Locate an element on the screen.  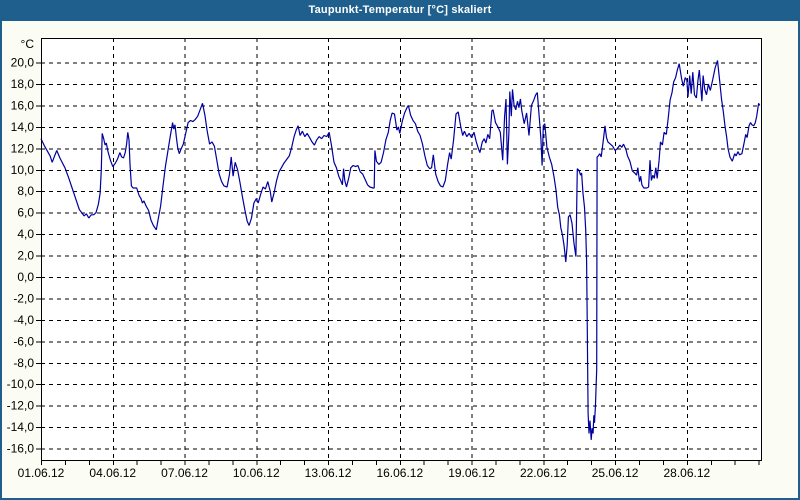
y-axis-label: 20,0 is located at coordinates (23, 63).